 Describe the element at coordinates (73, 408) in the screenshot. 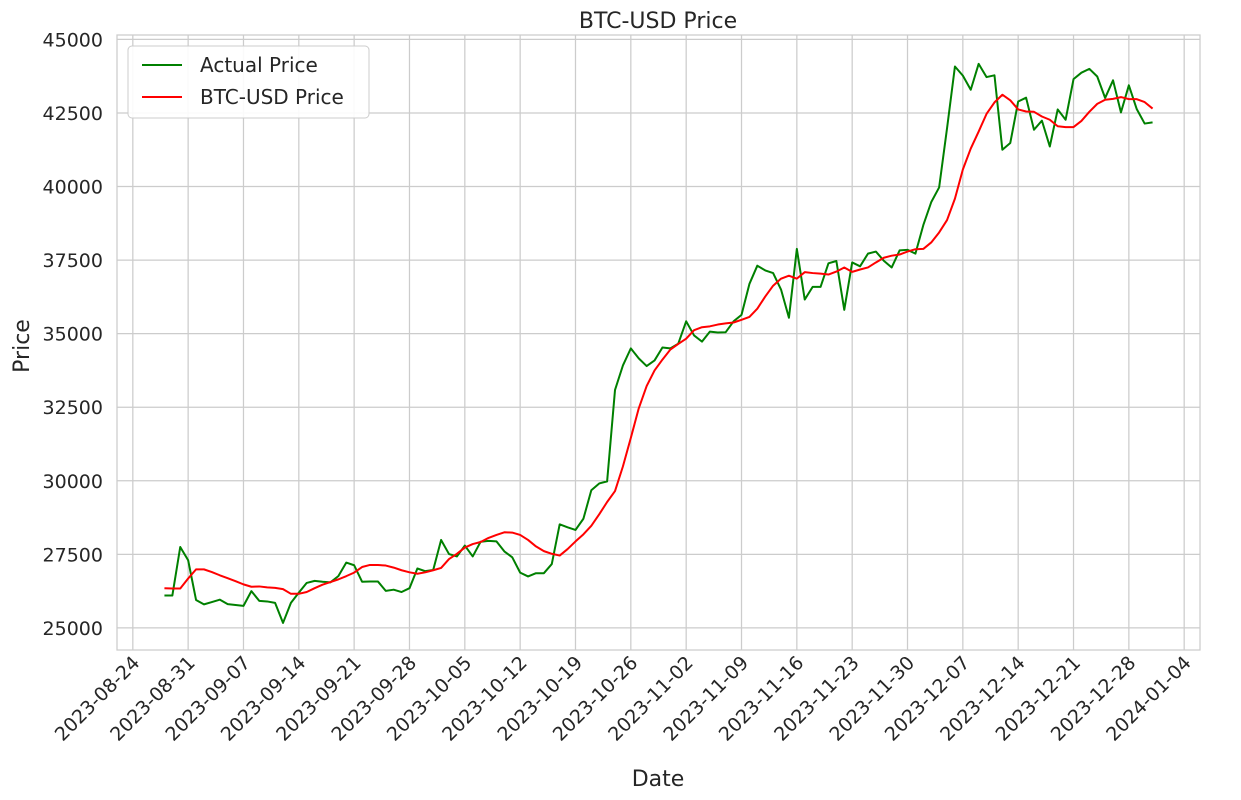

I see `y-tick-label: 32500` at that location.